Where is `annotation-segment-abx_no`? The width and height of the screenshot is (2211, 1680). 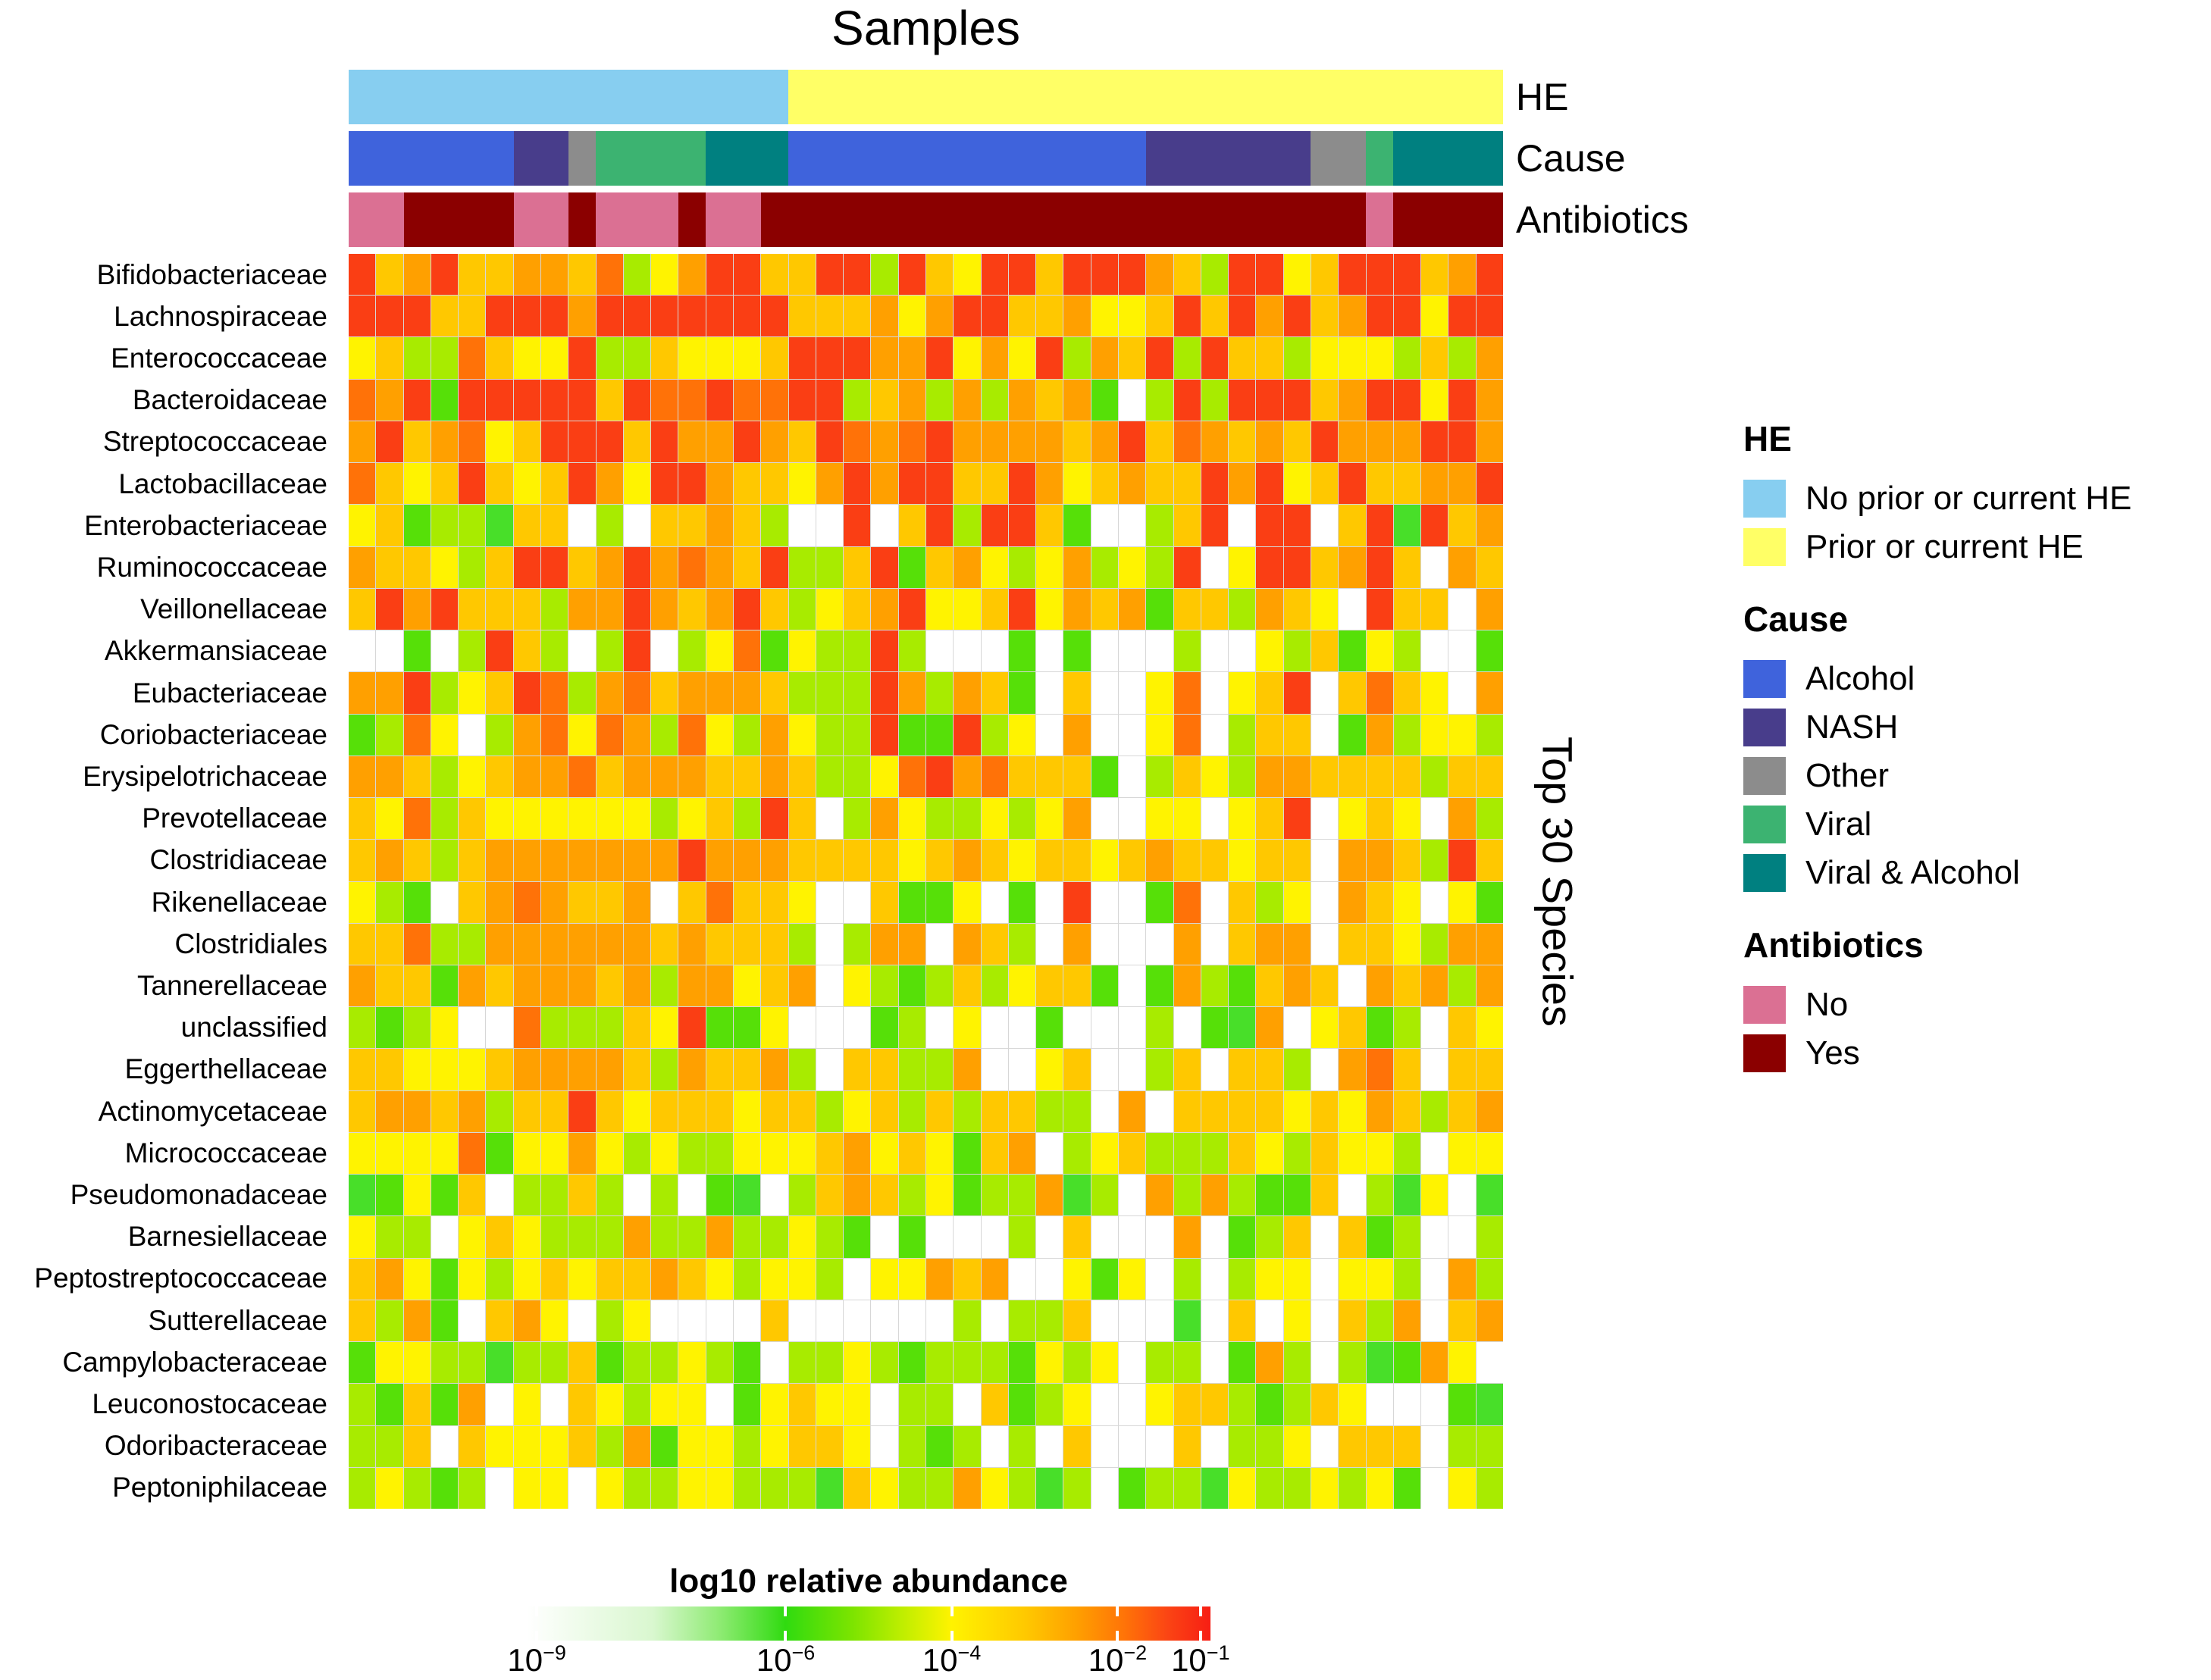 annotation-segment-abx_no is located at coordinates (541, 219).